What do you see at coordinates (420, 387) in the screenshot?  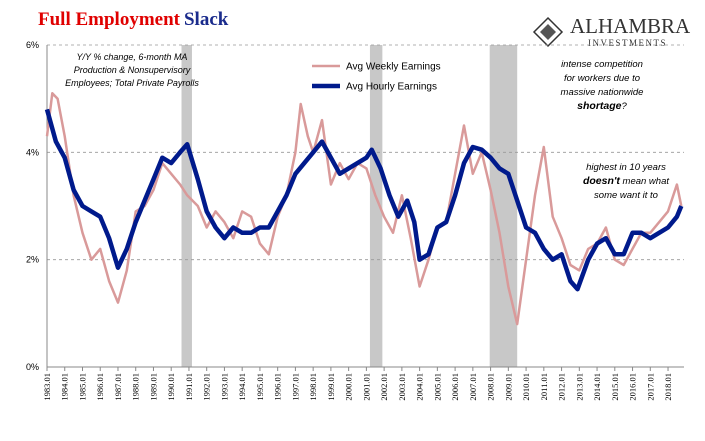 I see `x-tick-label: 2004.01` at bounding box center [420, 387].